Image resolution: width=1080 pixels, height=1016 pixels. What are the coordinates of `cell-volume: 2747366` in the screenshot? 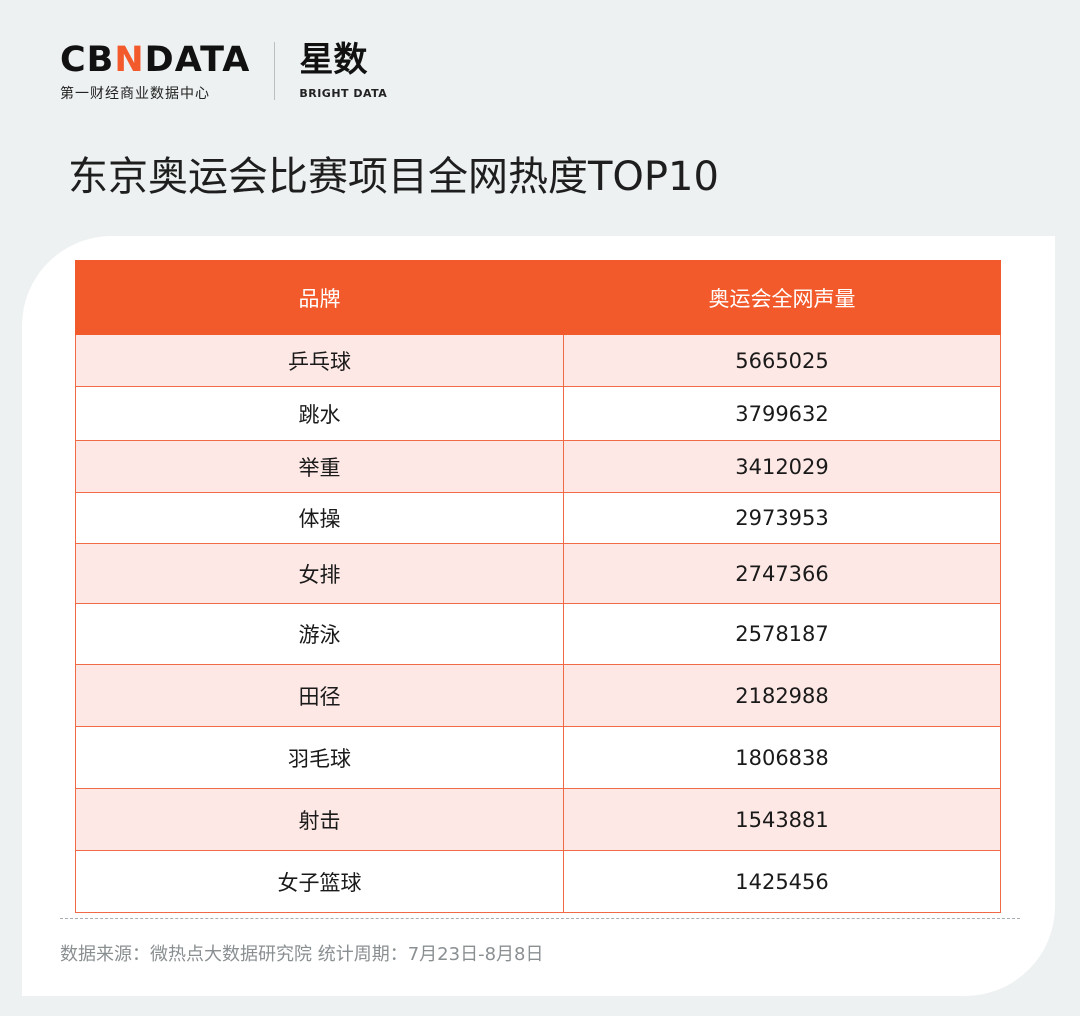 It's located at (782, 573).